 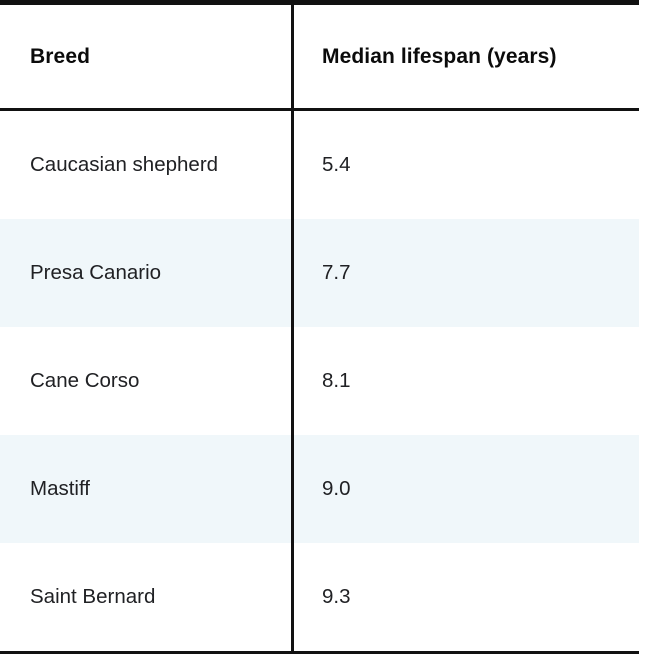 I want to click on breed-cell: Caucasian shepherd, so click(x=124, y=164).